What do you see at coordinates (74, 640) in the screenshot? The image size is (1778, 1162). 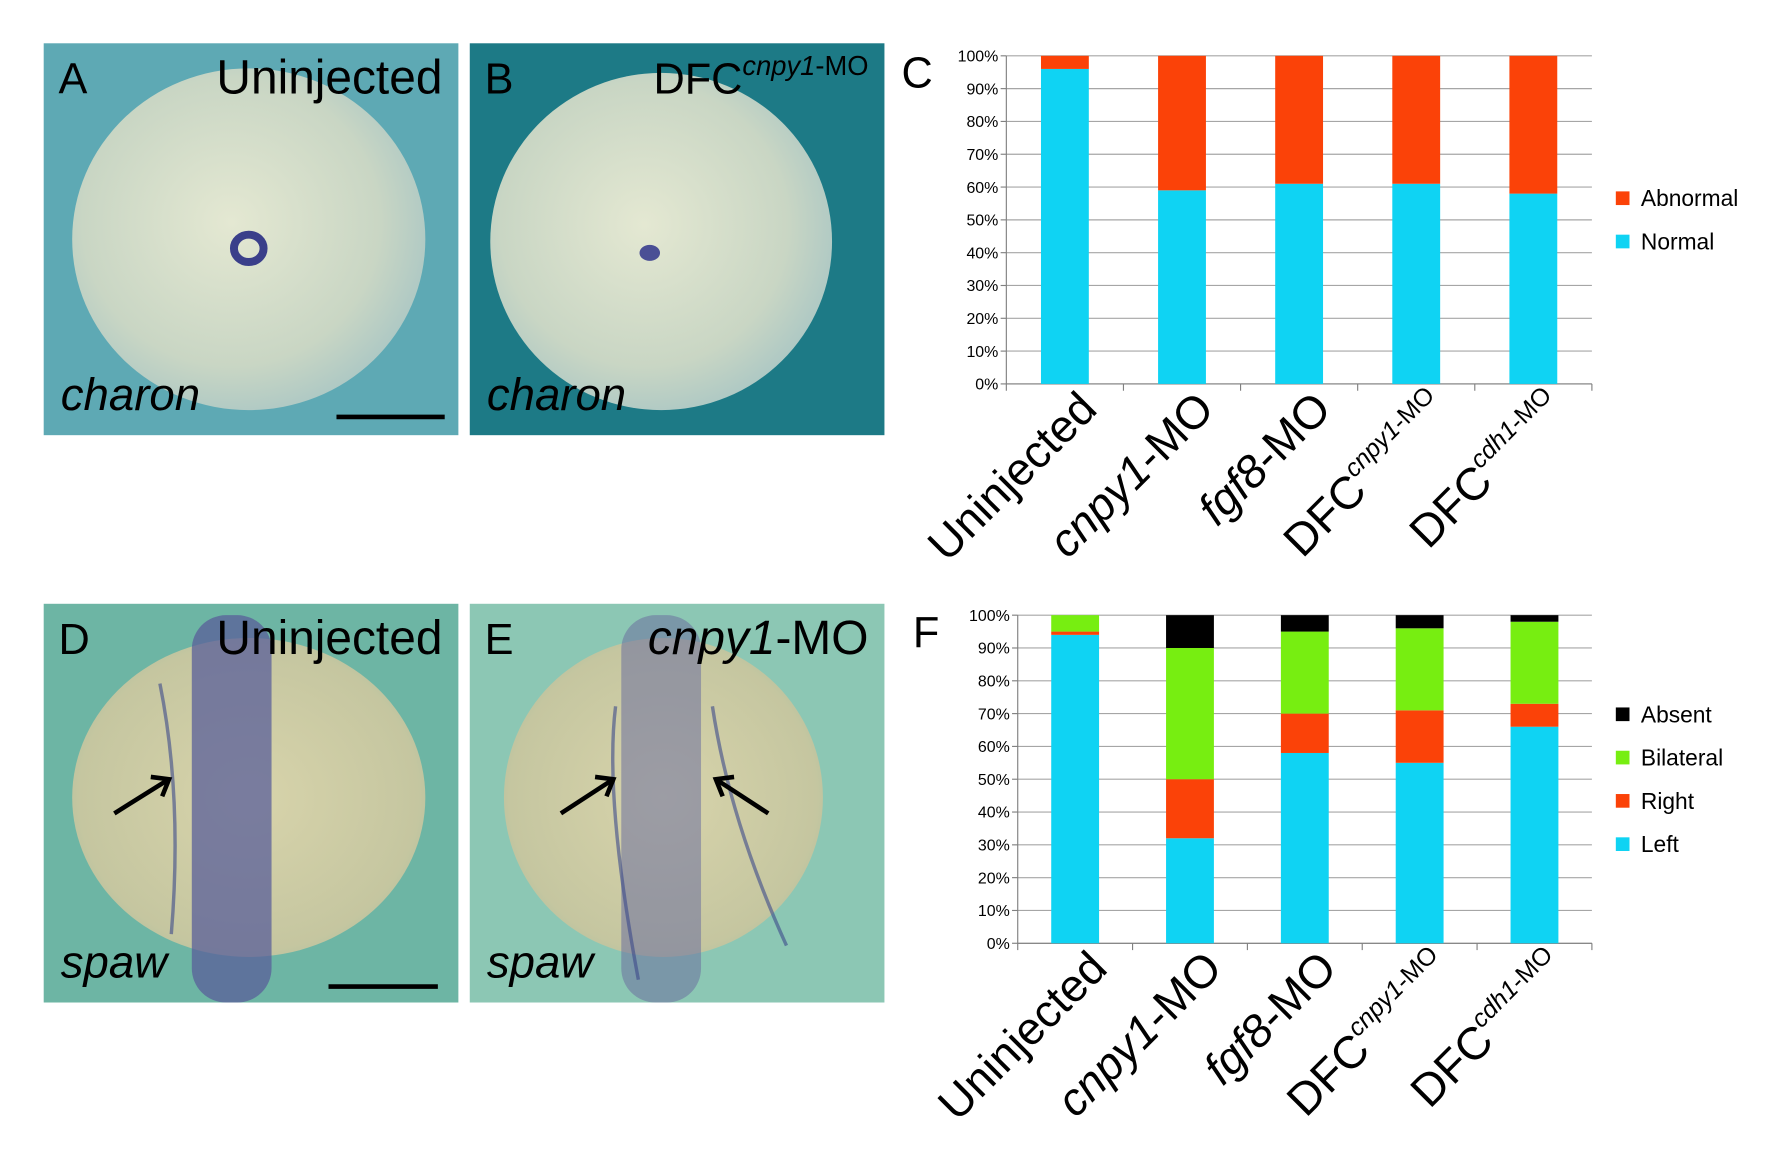 I see `panel-letter: D` at bounding box center [74, 640].